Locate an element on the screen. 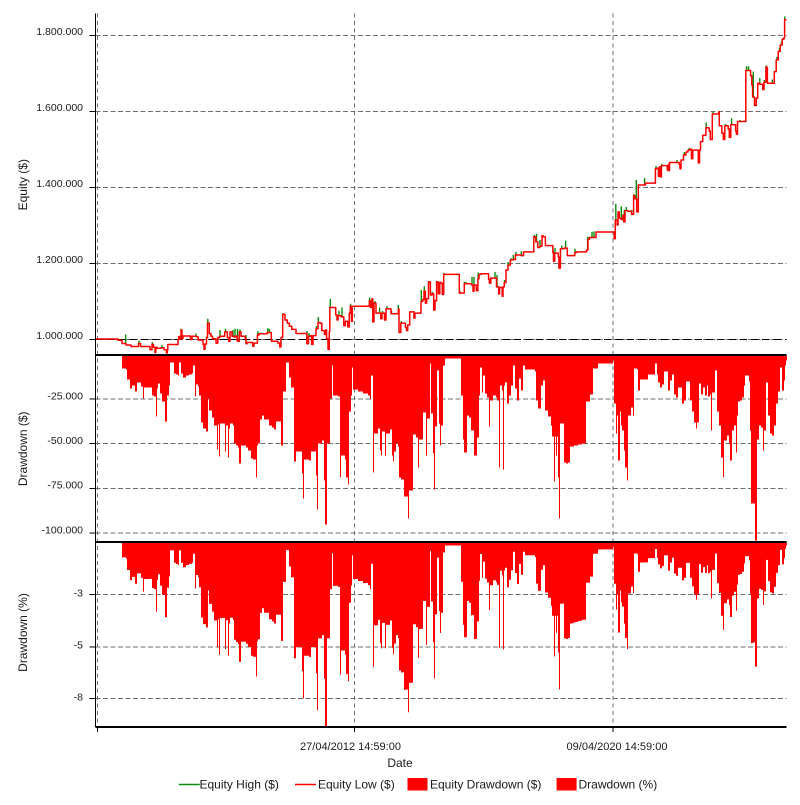 The image size is (800, 805). svg-text: Date is located at coordinates (400, 763).